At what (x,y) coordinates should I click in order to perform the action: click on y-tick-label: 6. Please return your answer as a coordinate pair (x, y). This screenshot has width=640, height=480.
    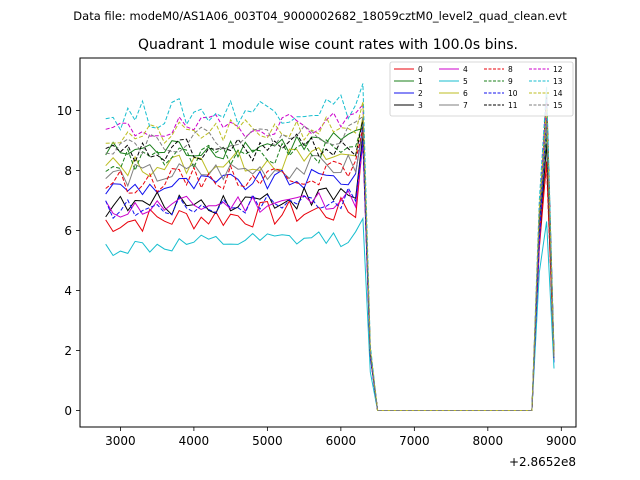
    Looking at the image, I should click on (68, 231).